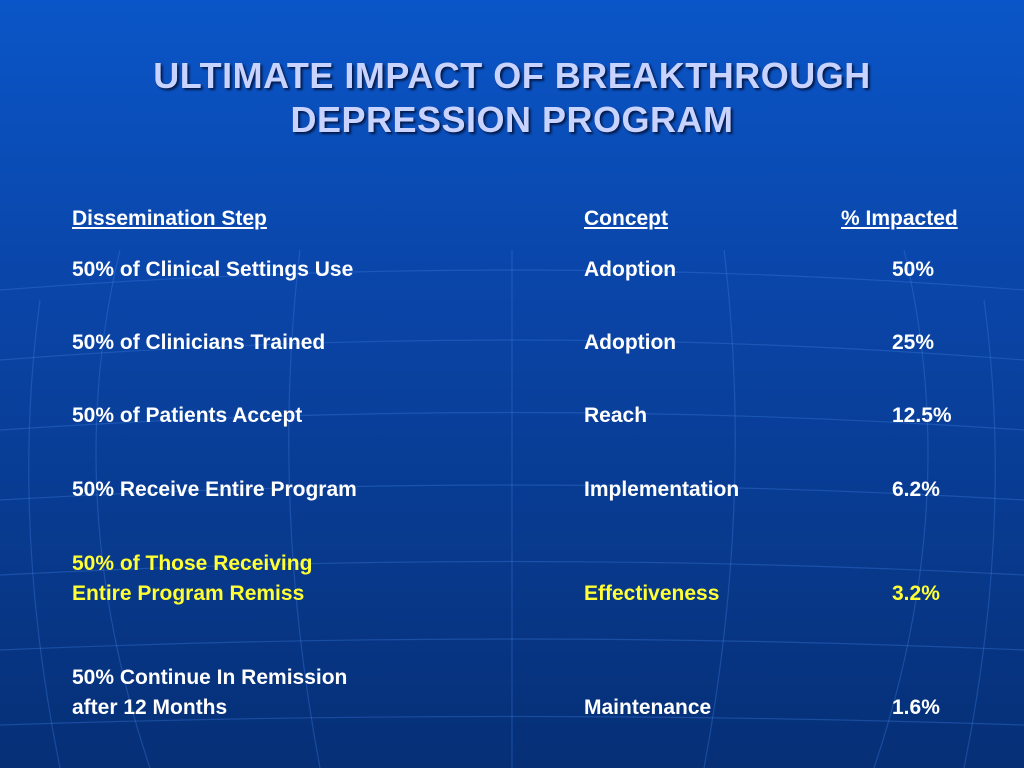 The image size is (1024, 768). I want to click on row-5-step-line-2: Entire Program Remiss, so click(188, 593).